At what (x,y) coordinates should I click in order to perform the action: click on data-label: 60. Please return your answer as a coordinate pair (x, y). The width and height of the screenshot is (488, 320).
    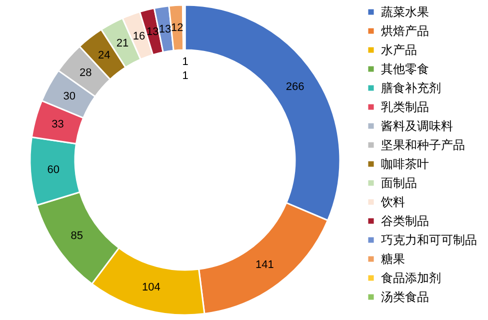
    Looking at the image, I should click on (53, 170).